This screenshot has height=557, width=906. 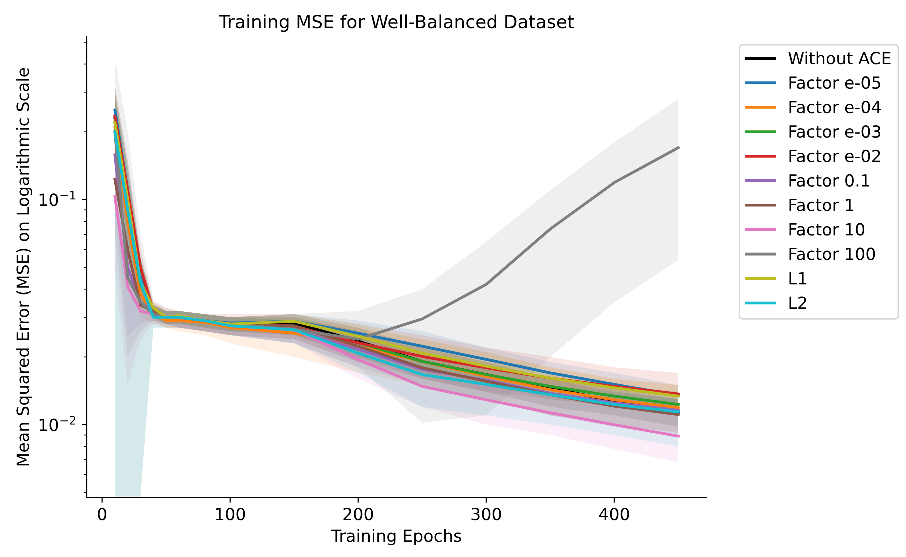 What do you see at coordinates (359, 514) in the screenshot?
I see `x-tick-label: 200` at bounding box center [359, 514].